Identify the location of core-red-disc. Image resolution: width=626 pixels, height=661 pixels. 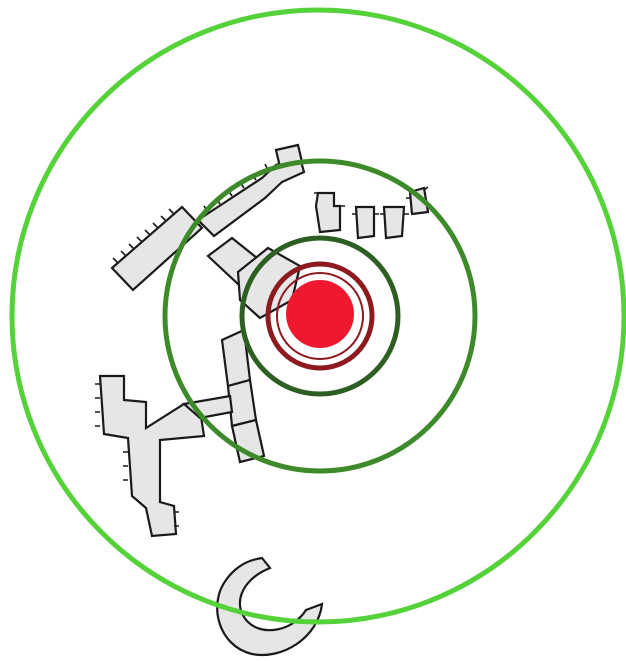
(320, 314).